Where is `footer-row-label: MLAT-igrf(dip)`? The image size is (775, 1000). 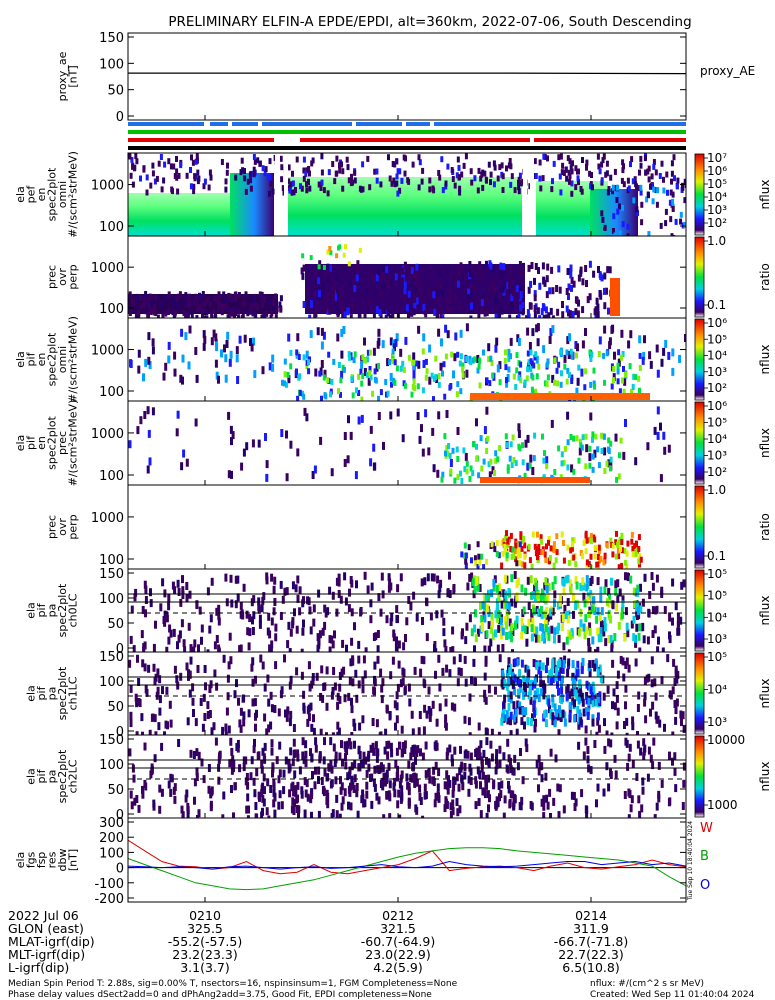 footer-row-label: MLAT-igrf(dip) is located at coordinates (51, 941).